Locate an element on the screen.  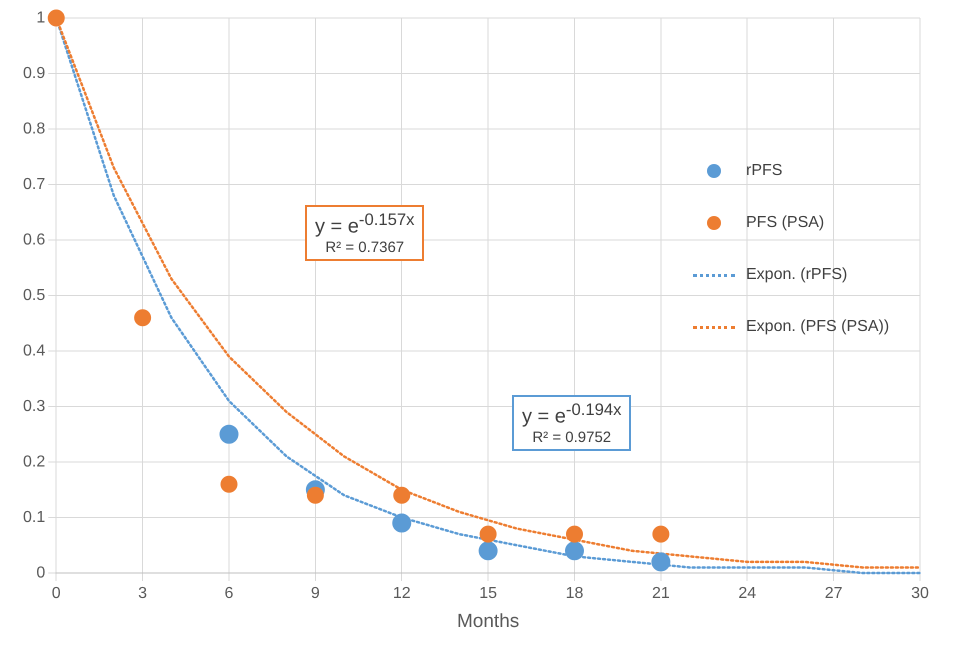
legend-label: Expon. (PFS (PSA)) is located at coordinates (818, 327).